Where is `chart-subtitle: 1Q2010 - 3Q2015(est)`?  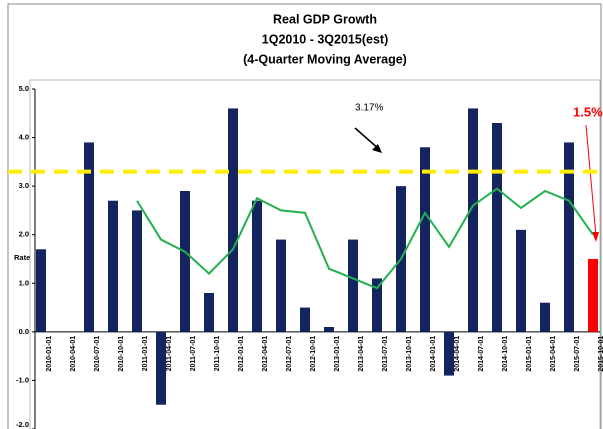 chart-subtitle: 1Q2010 - 3Q2015(est) is located at coordinates (325, 39).